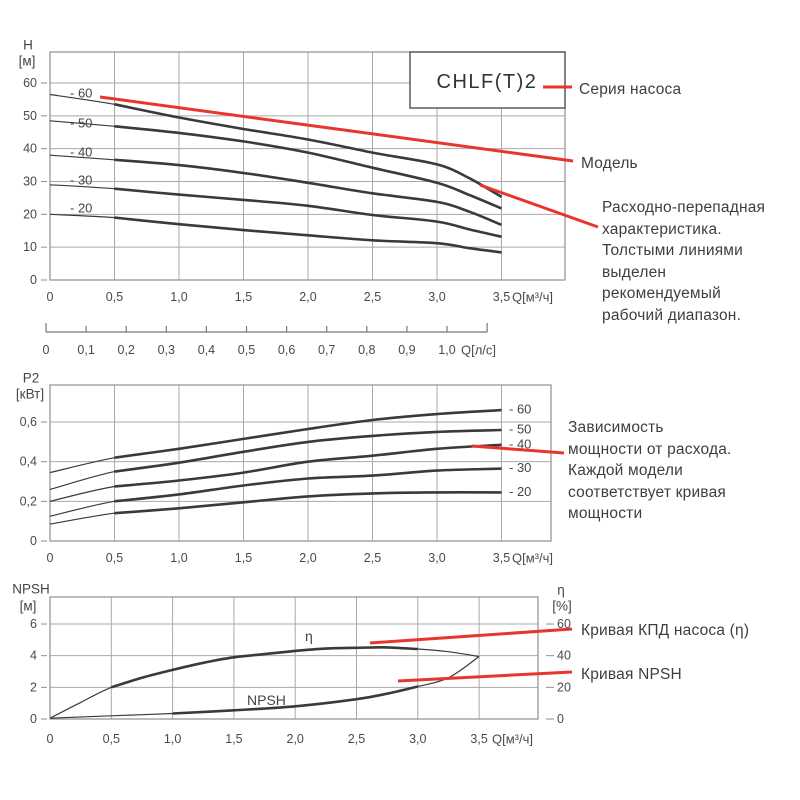 The height and width of the screenshot is (800, 800). Describe the element at coordinates (30, 149) in the screenshot. I see `y-tick-label: 40` at that location.